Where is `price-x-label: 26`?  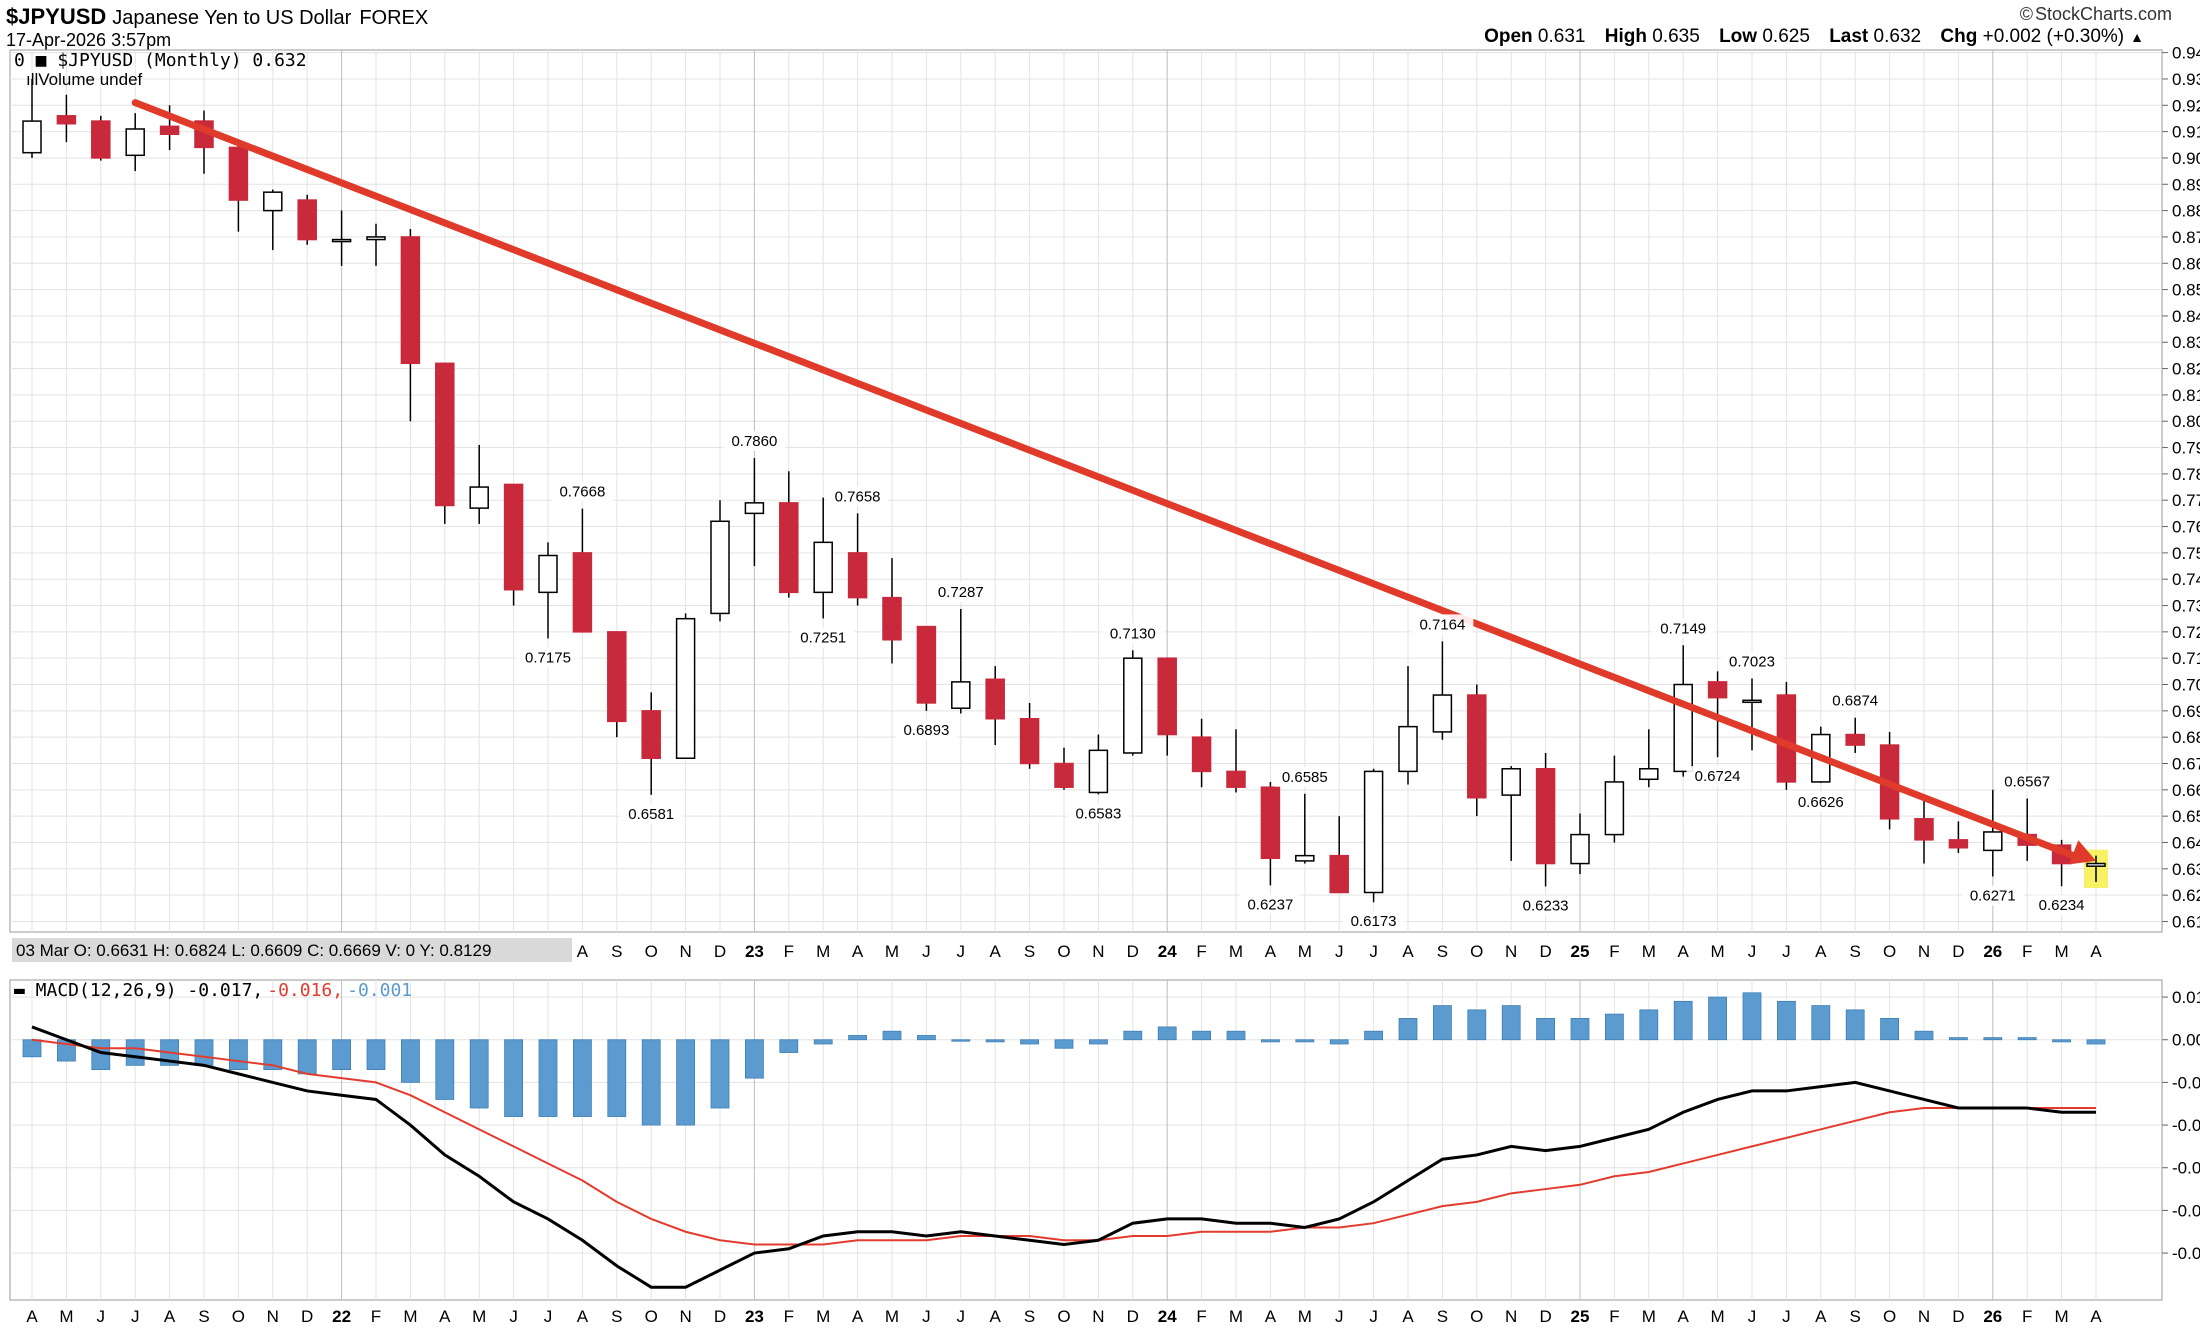 price-x-label: 26 is located at coordinates (1992, 951).